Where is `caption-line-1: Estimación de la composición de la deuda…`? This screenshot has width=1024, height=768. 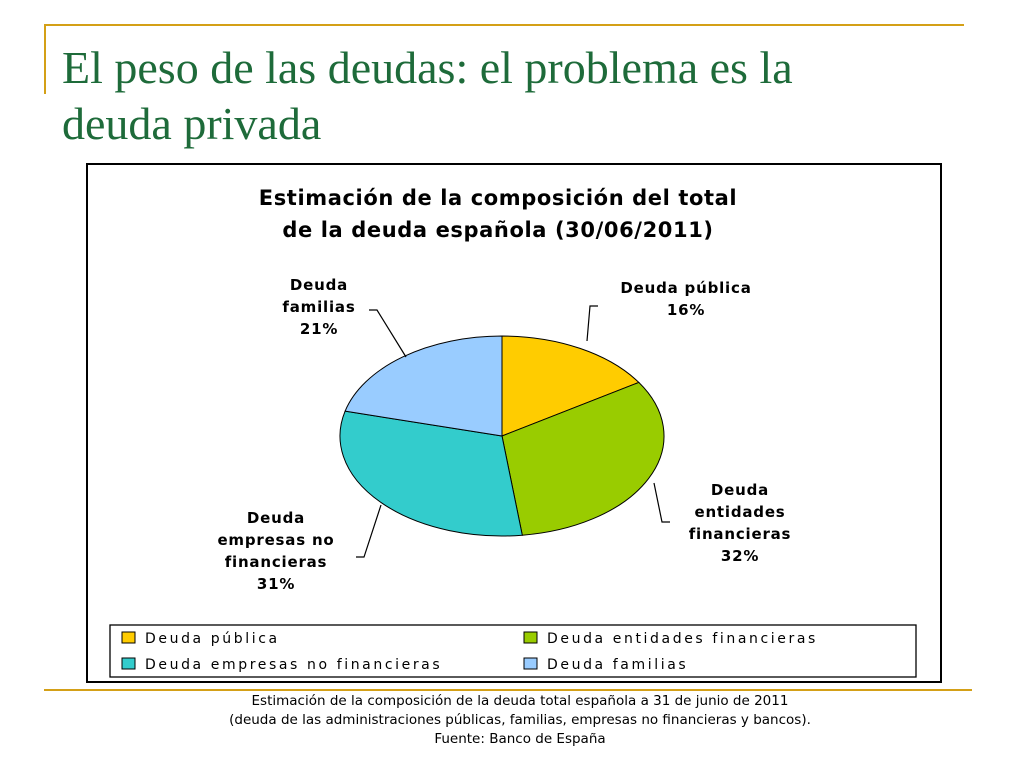
caption-line-1: Estimación de la composición de la deuda… is located at coordinates (520, 701).